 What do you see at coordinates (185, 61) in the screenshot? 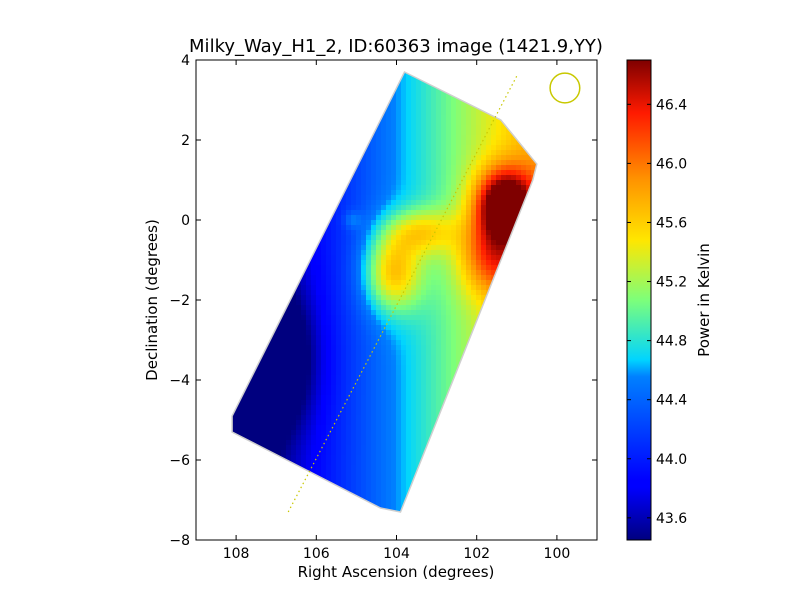
I see `y-tick-label: 4` at bounding box center [185, 61].